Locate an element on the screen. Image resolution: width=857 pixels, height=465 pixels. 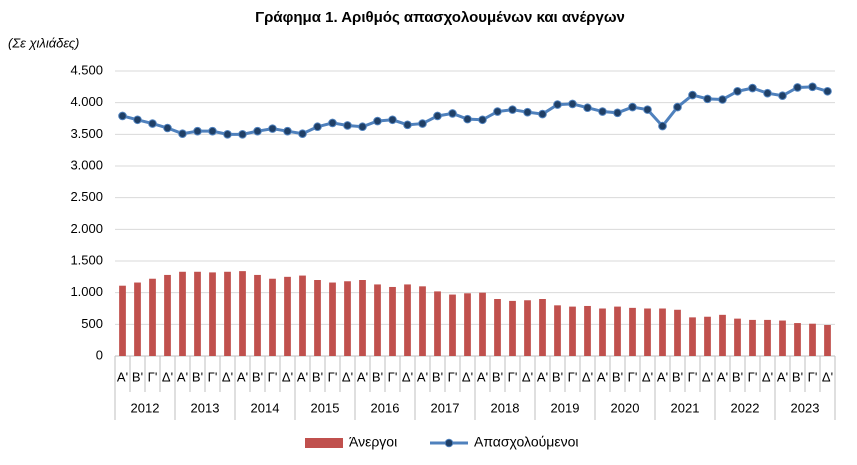
y-tick-label: 3.500 is located at coordinates (86, 133).